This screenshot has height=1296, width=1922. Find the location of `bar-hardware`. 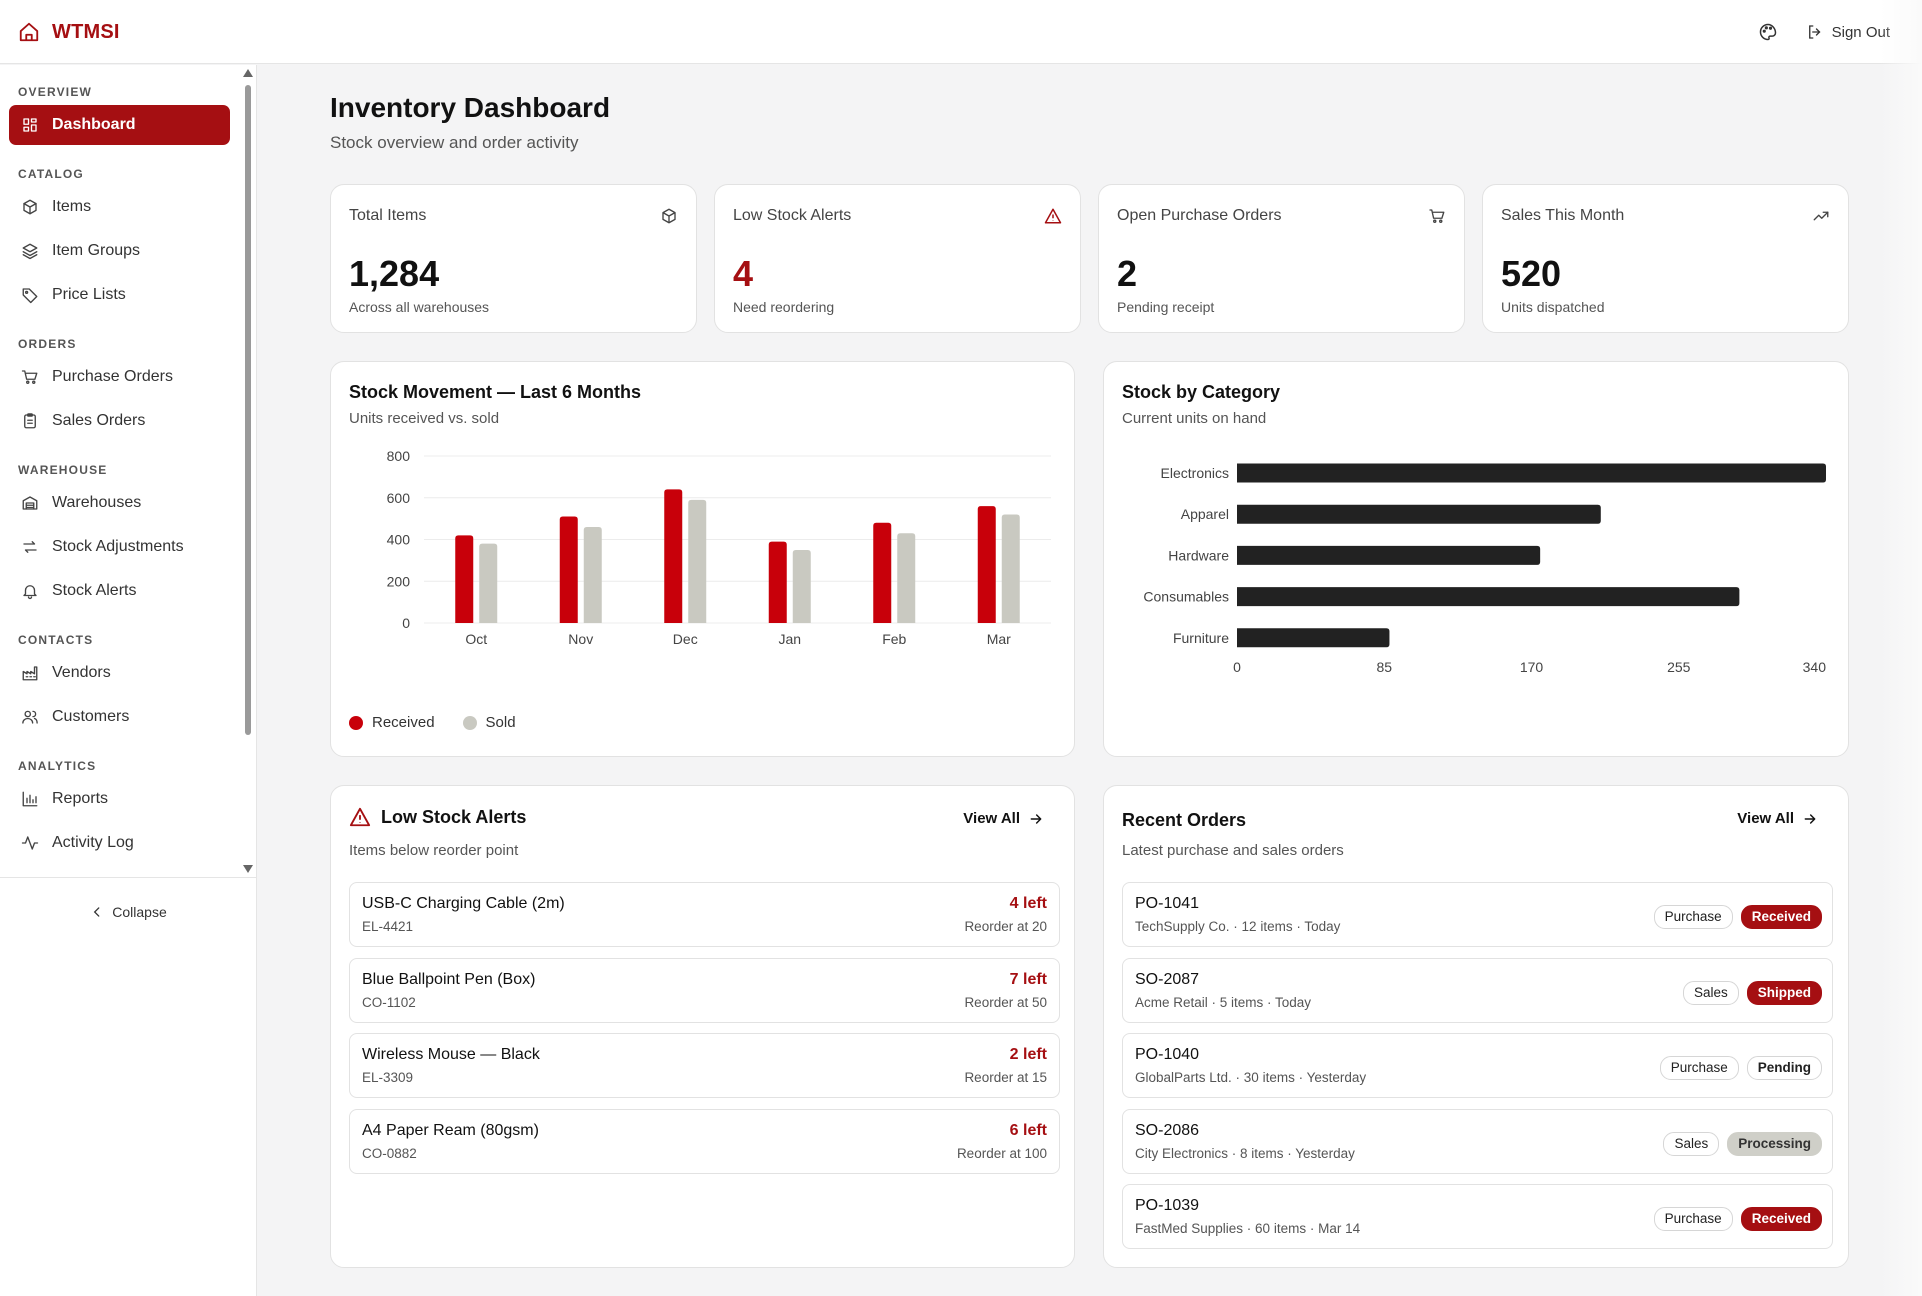

bar-hardware is located at coordinates (1389, 555).